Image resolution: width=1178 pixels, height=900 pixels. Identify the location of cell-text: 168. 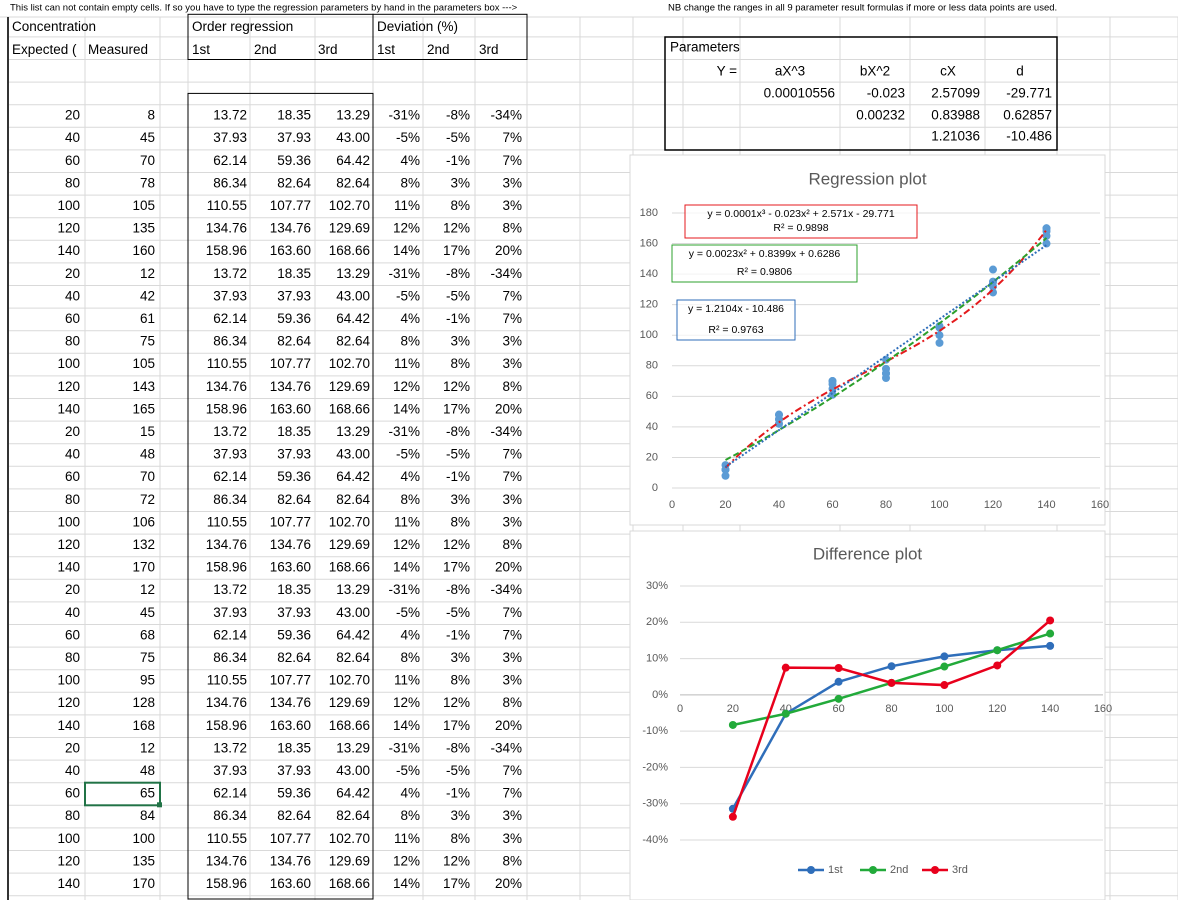
(143, 725).